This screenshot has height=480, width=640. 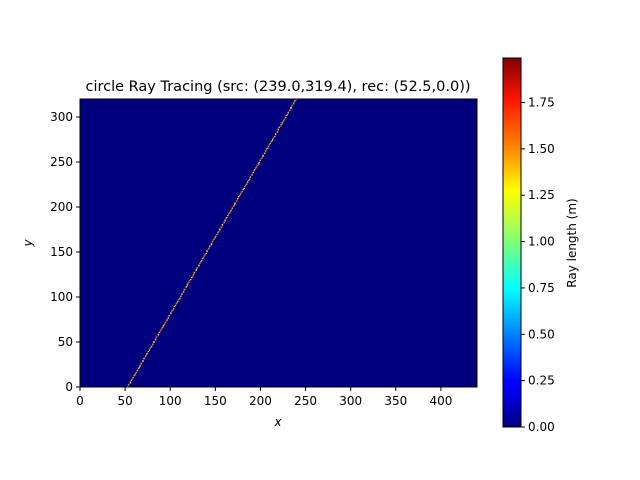 I want to click on y-axis-label: y, so click(x=28, y=243).